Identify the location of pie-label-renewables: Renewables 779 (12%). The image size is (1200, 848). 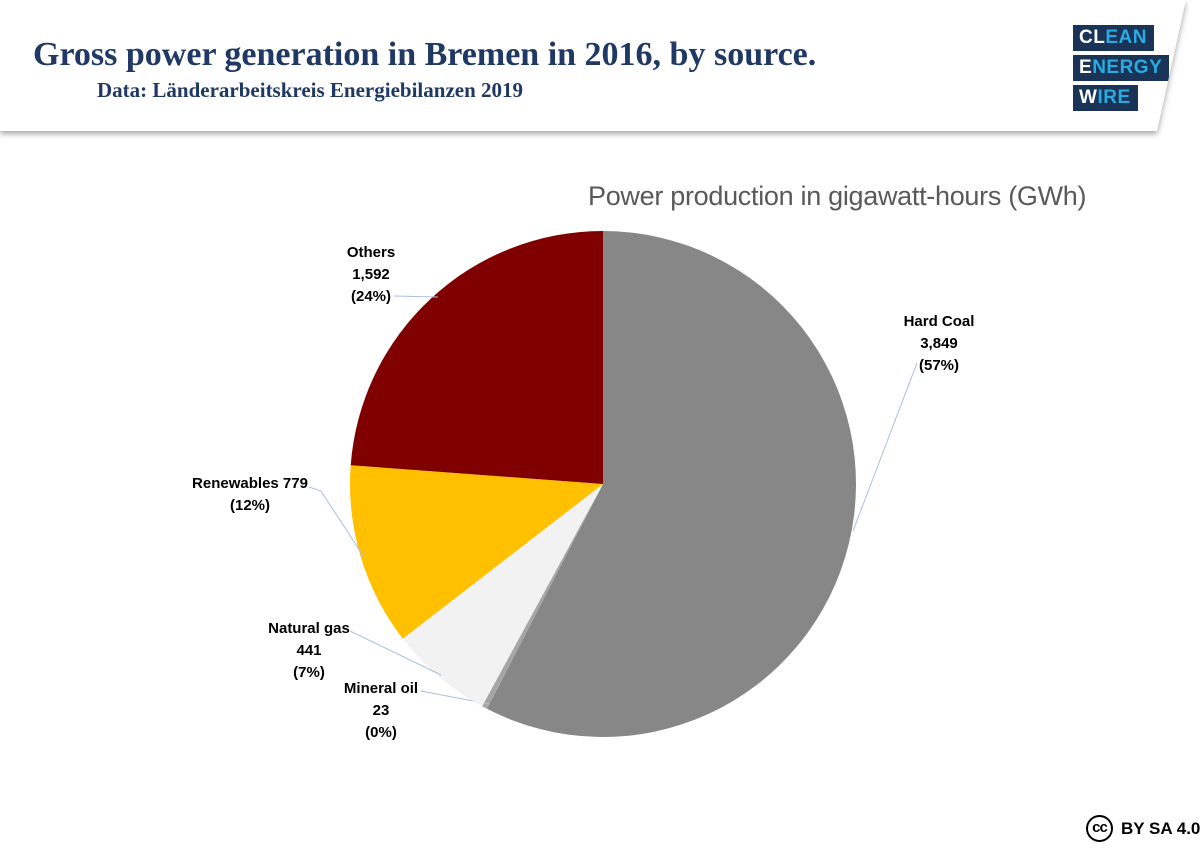
(250, 494).